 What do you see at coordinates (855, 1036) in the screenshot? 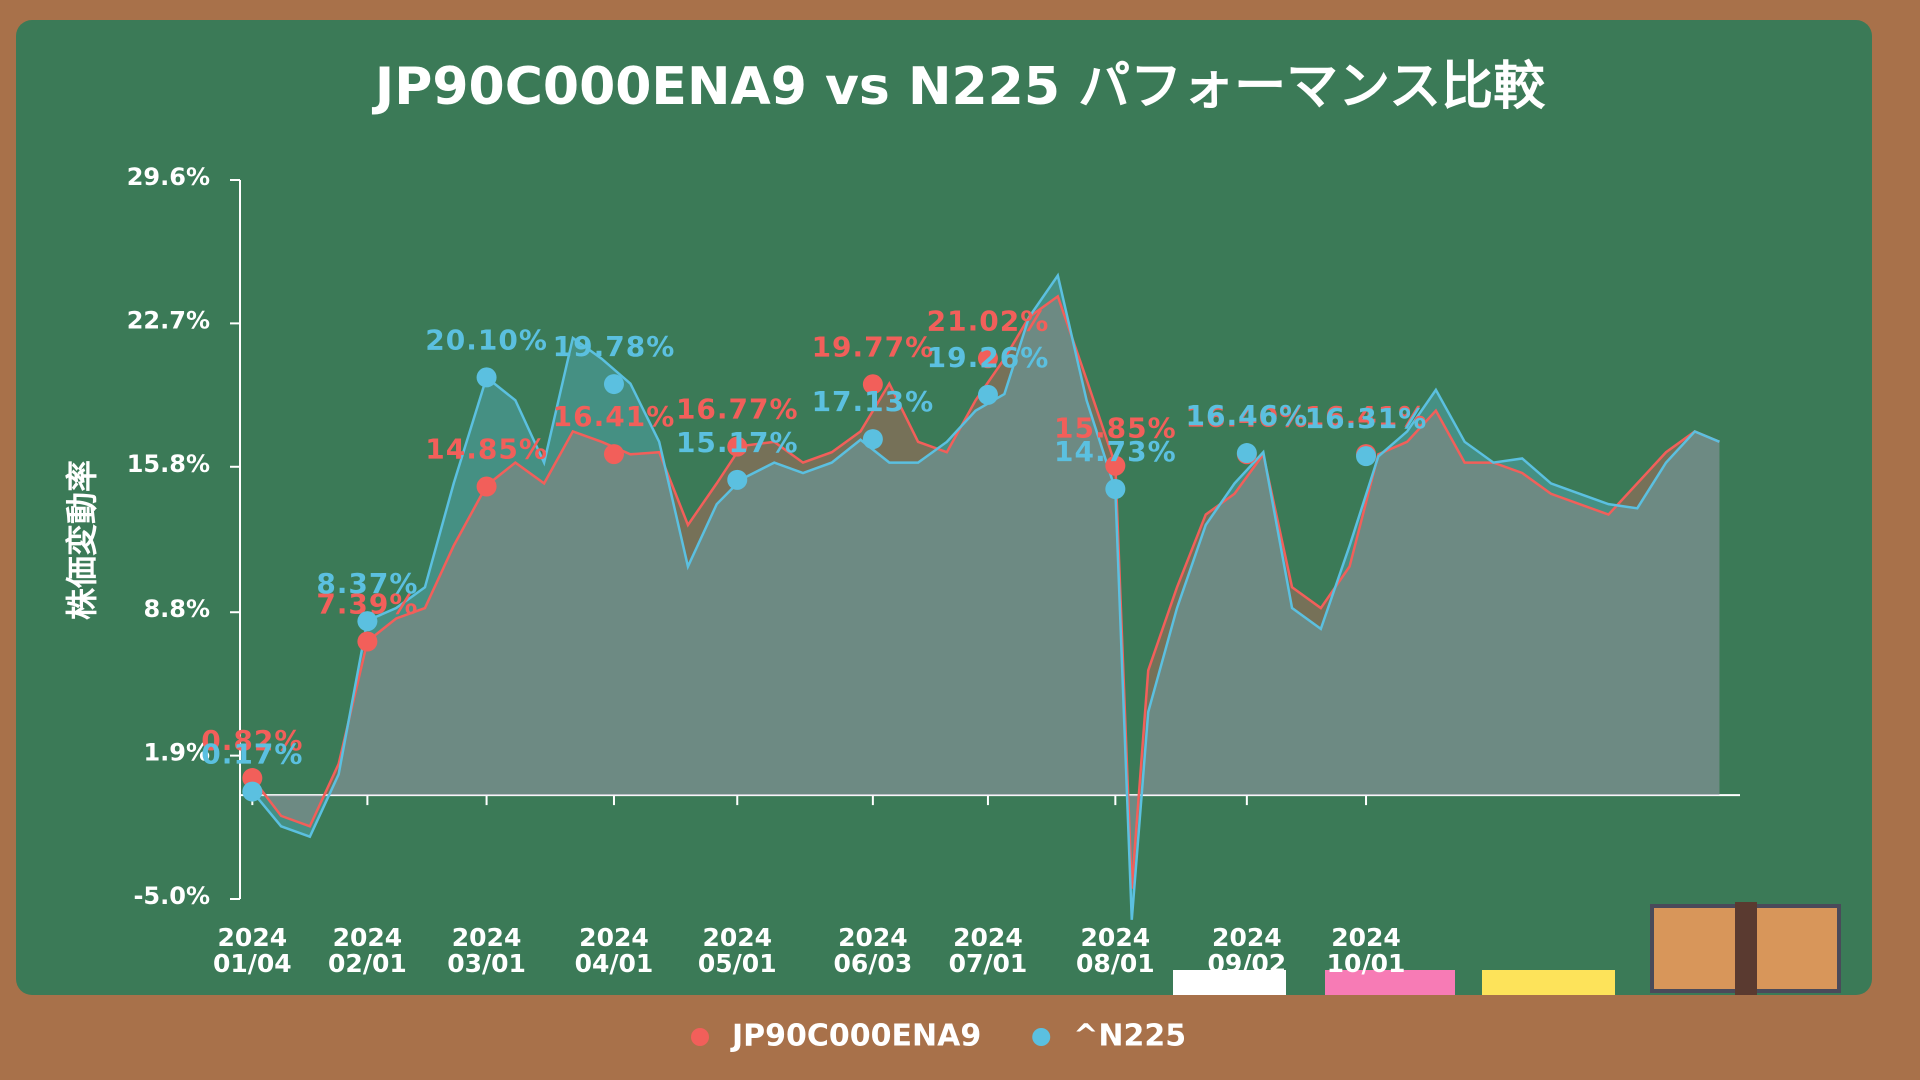
I see `legend-label: JP90C000ENA9` at bounding box center [855, 1036].